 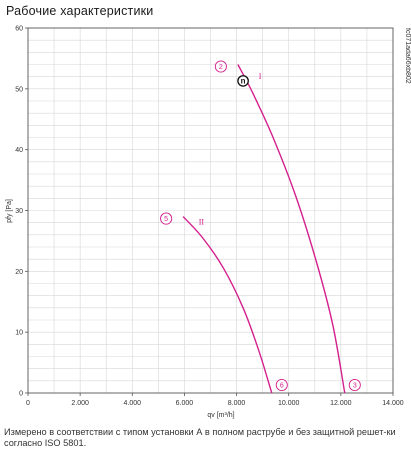 I want to click on curve-marker-label: 2, so click(x=221, y=67).